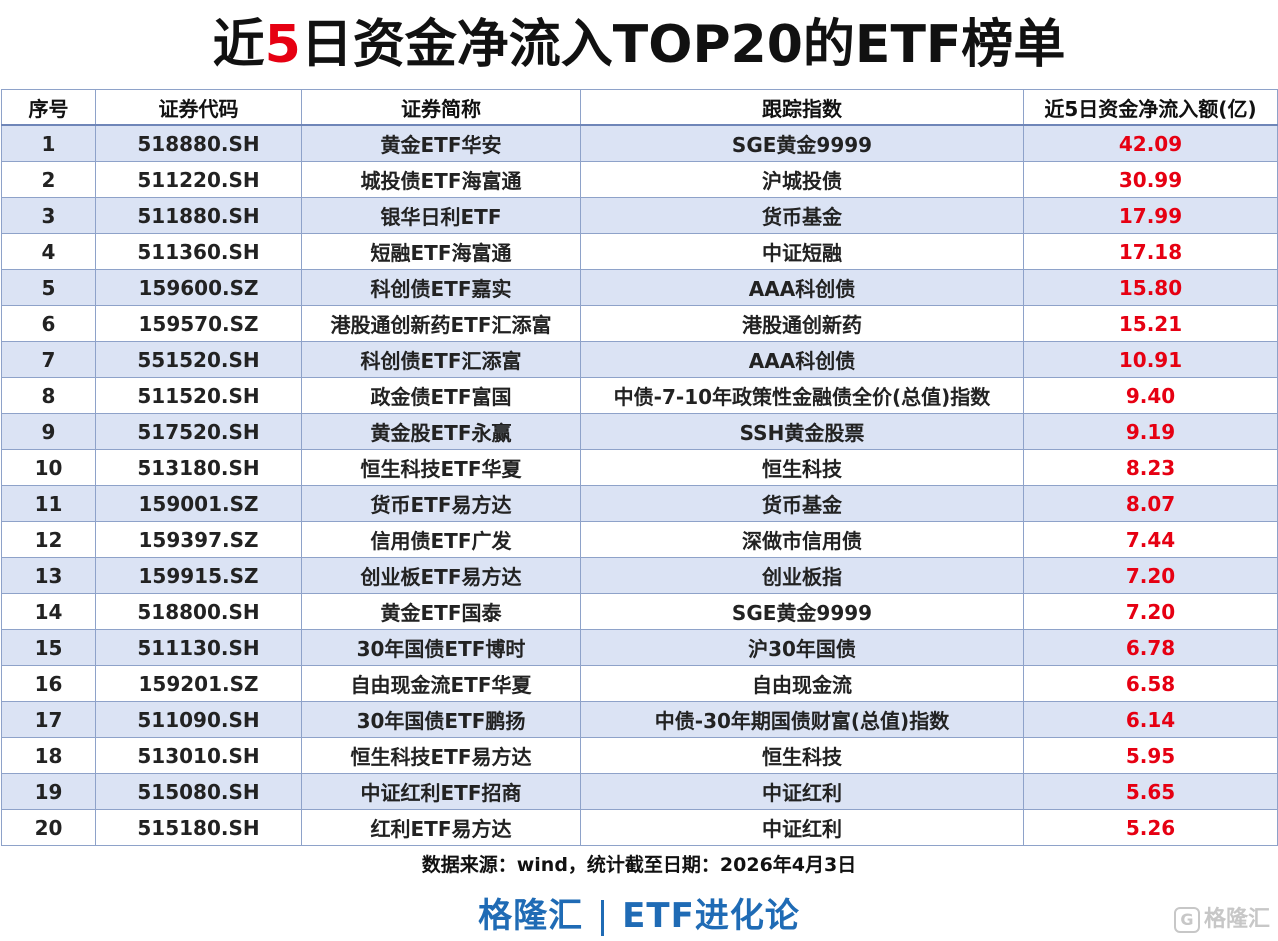 The image size is (1278, 941). What do you see at coordinates (441, 467) in the screenshot?
I see `cell-name: 恒生科技ETF华夏` at bounding box center [441, 467].